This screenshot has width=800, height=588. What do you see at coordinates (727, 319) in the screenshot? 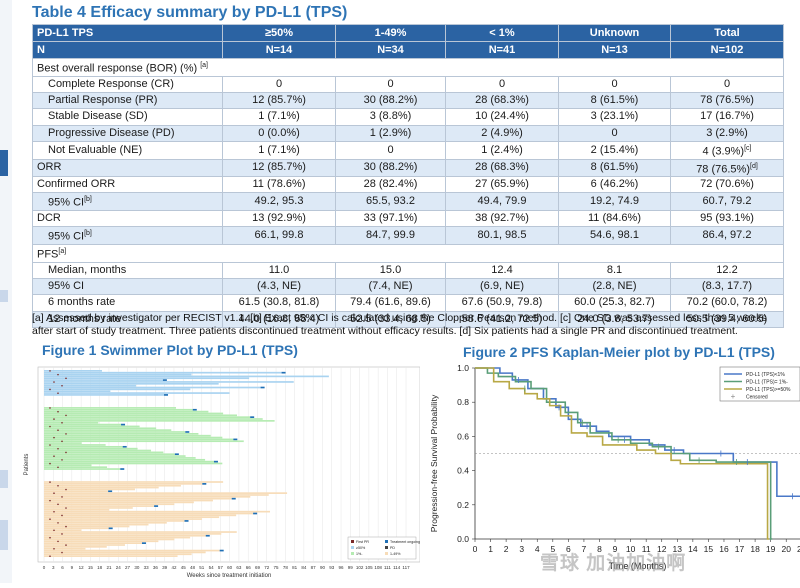
I see `table-cell: 50.5 (39.4, 60.5)` at bounding box center [727, 319].